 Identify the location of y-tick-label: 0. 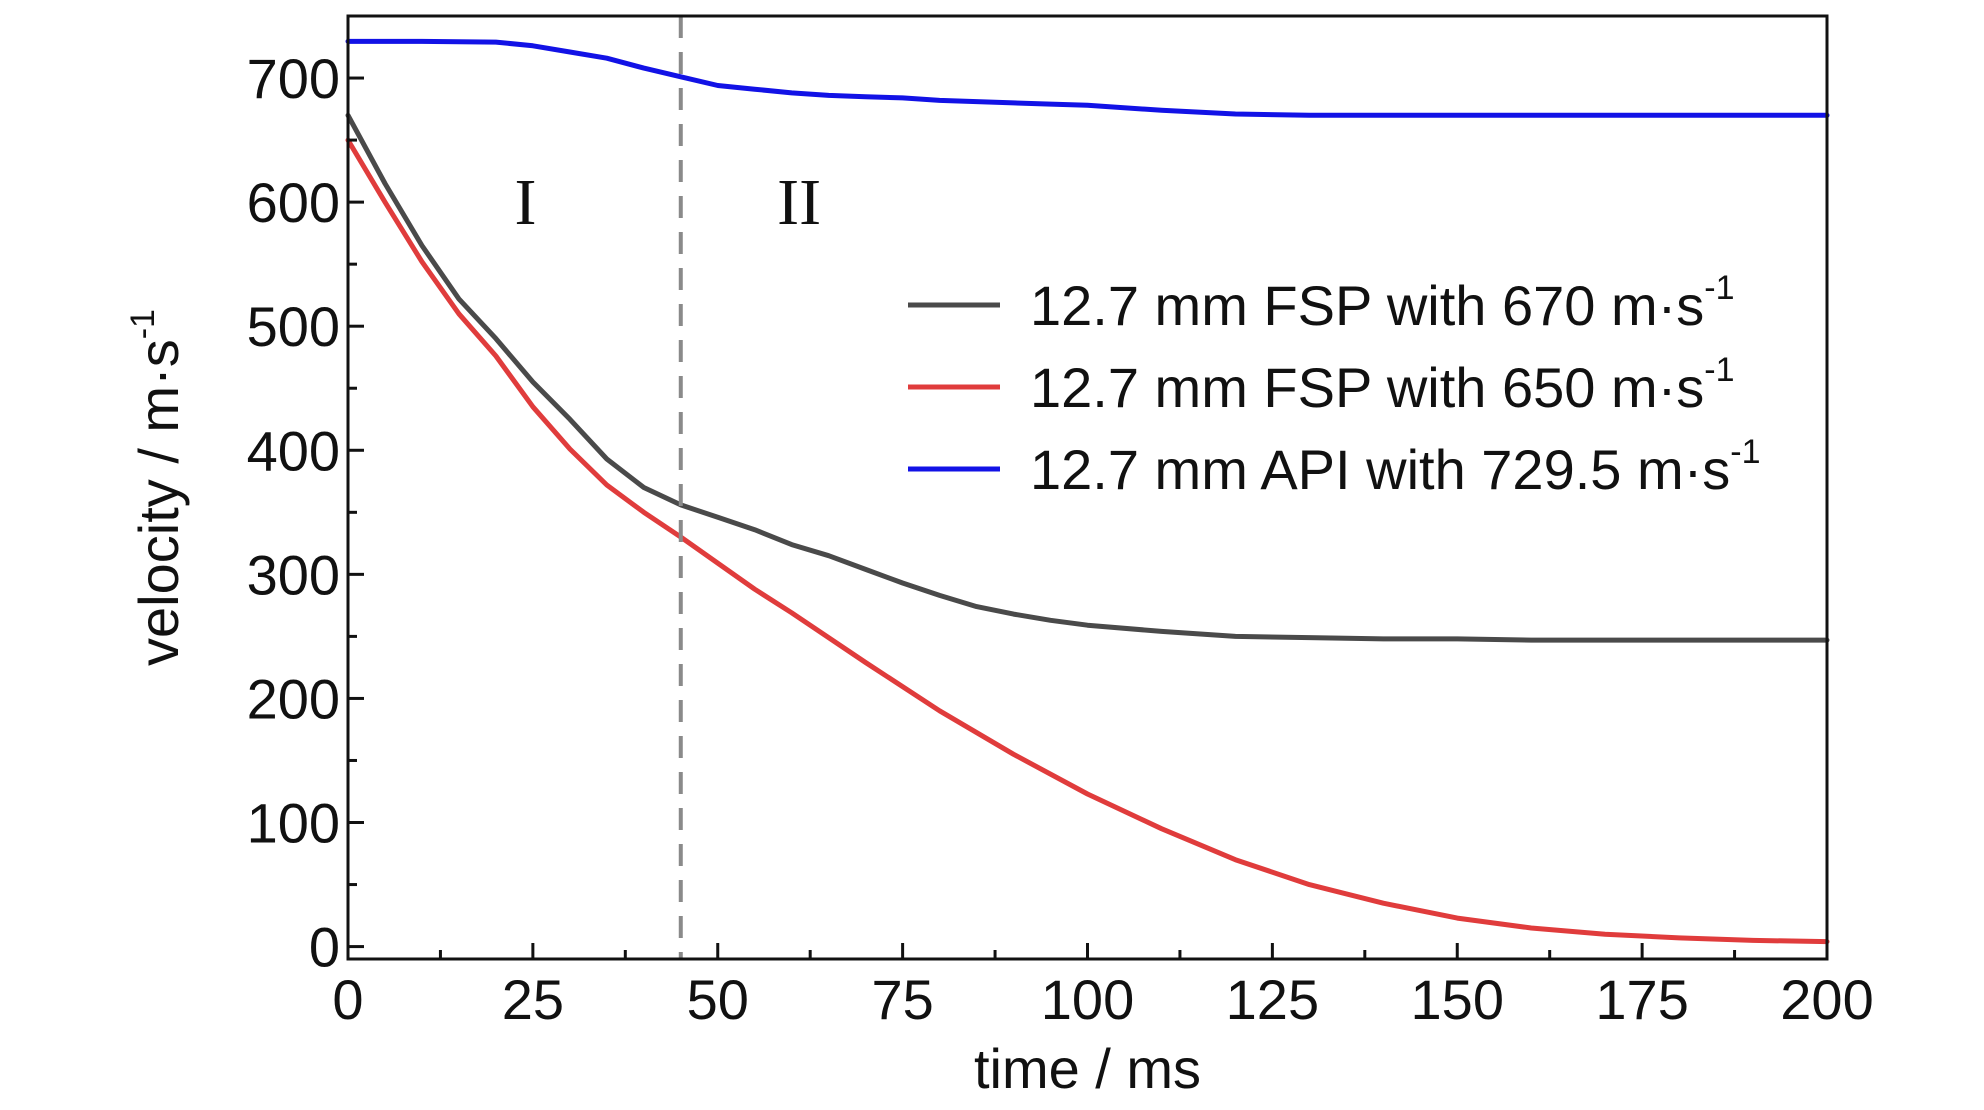
(324, 947).